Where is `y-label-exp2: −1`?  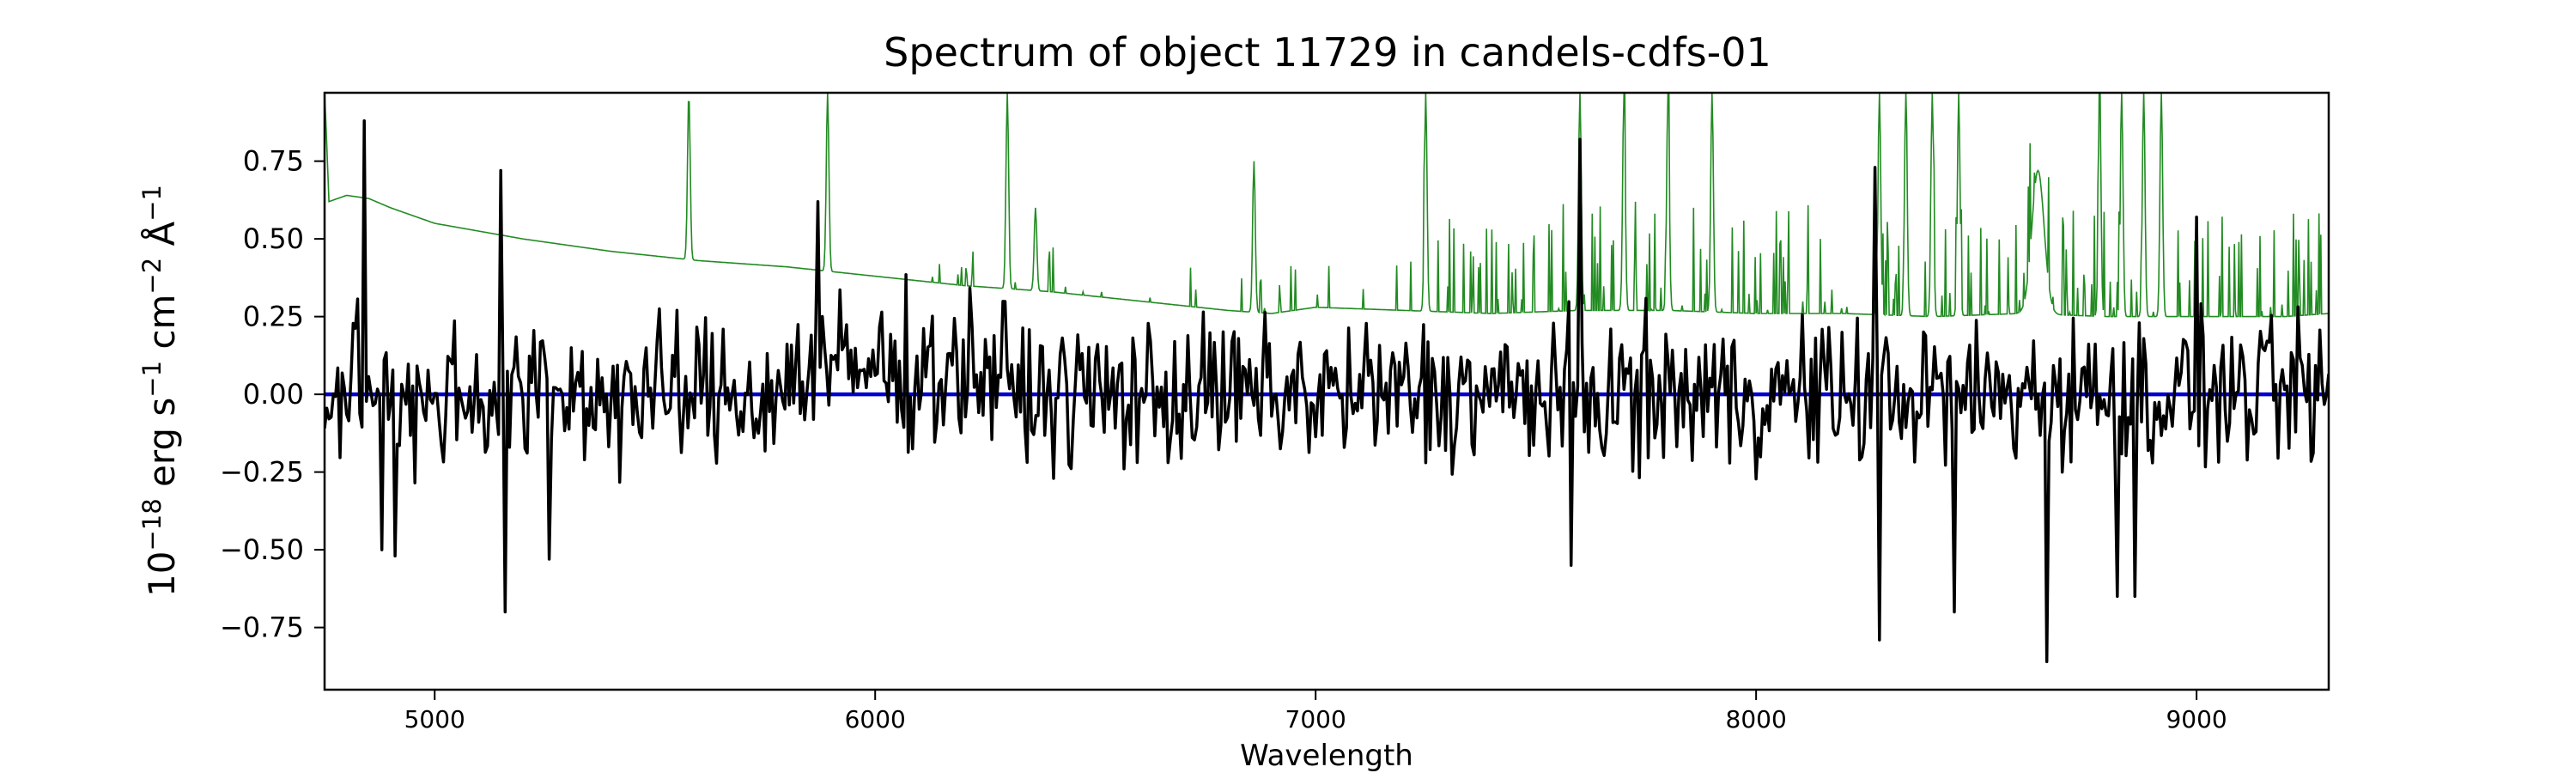 y-label-exp2: −1 is located at coordinates (152, 379).